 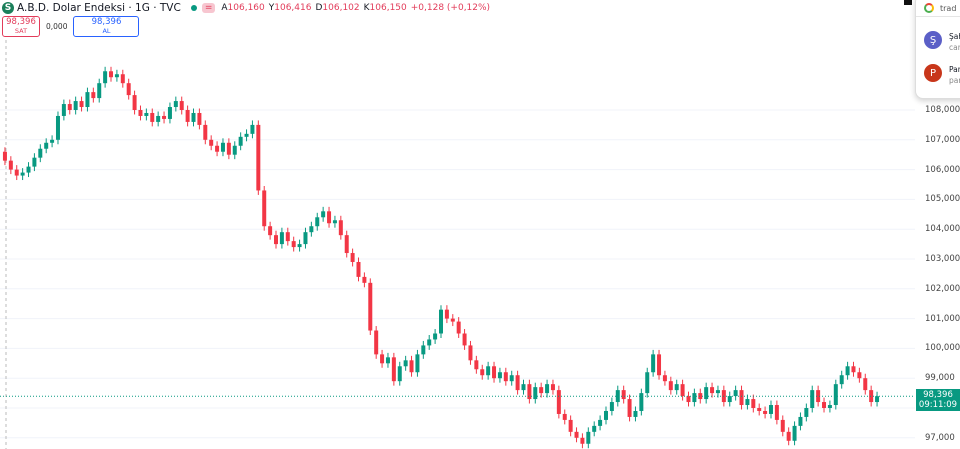 What do you see at coordinates (929, 8) in the screenshot?
I see `chrome-icon` at bounding box center [929, 8].